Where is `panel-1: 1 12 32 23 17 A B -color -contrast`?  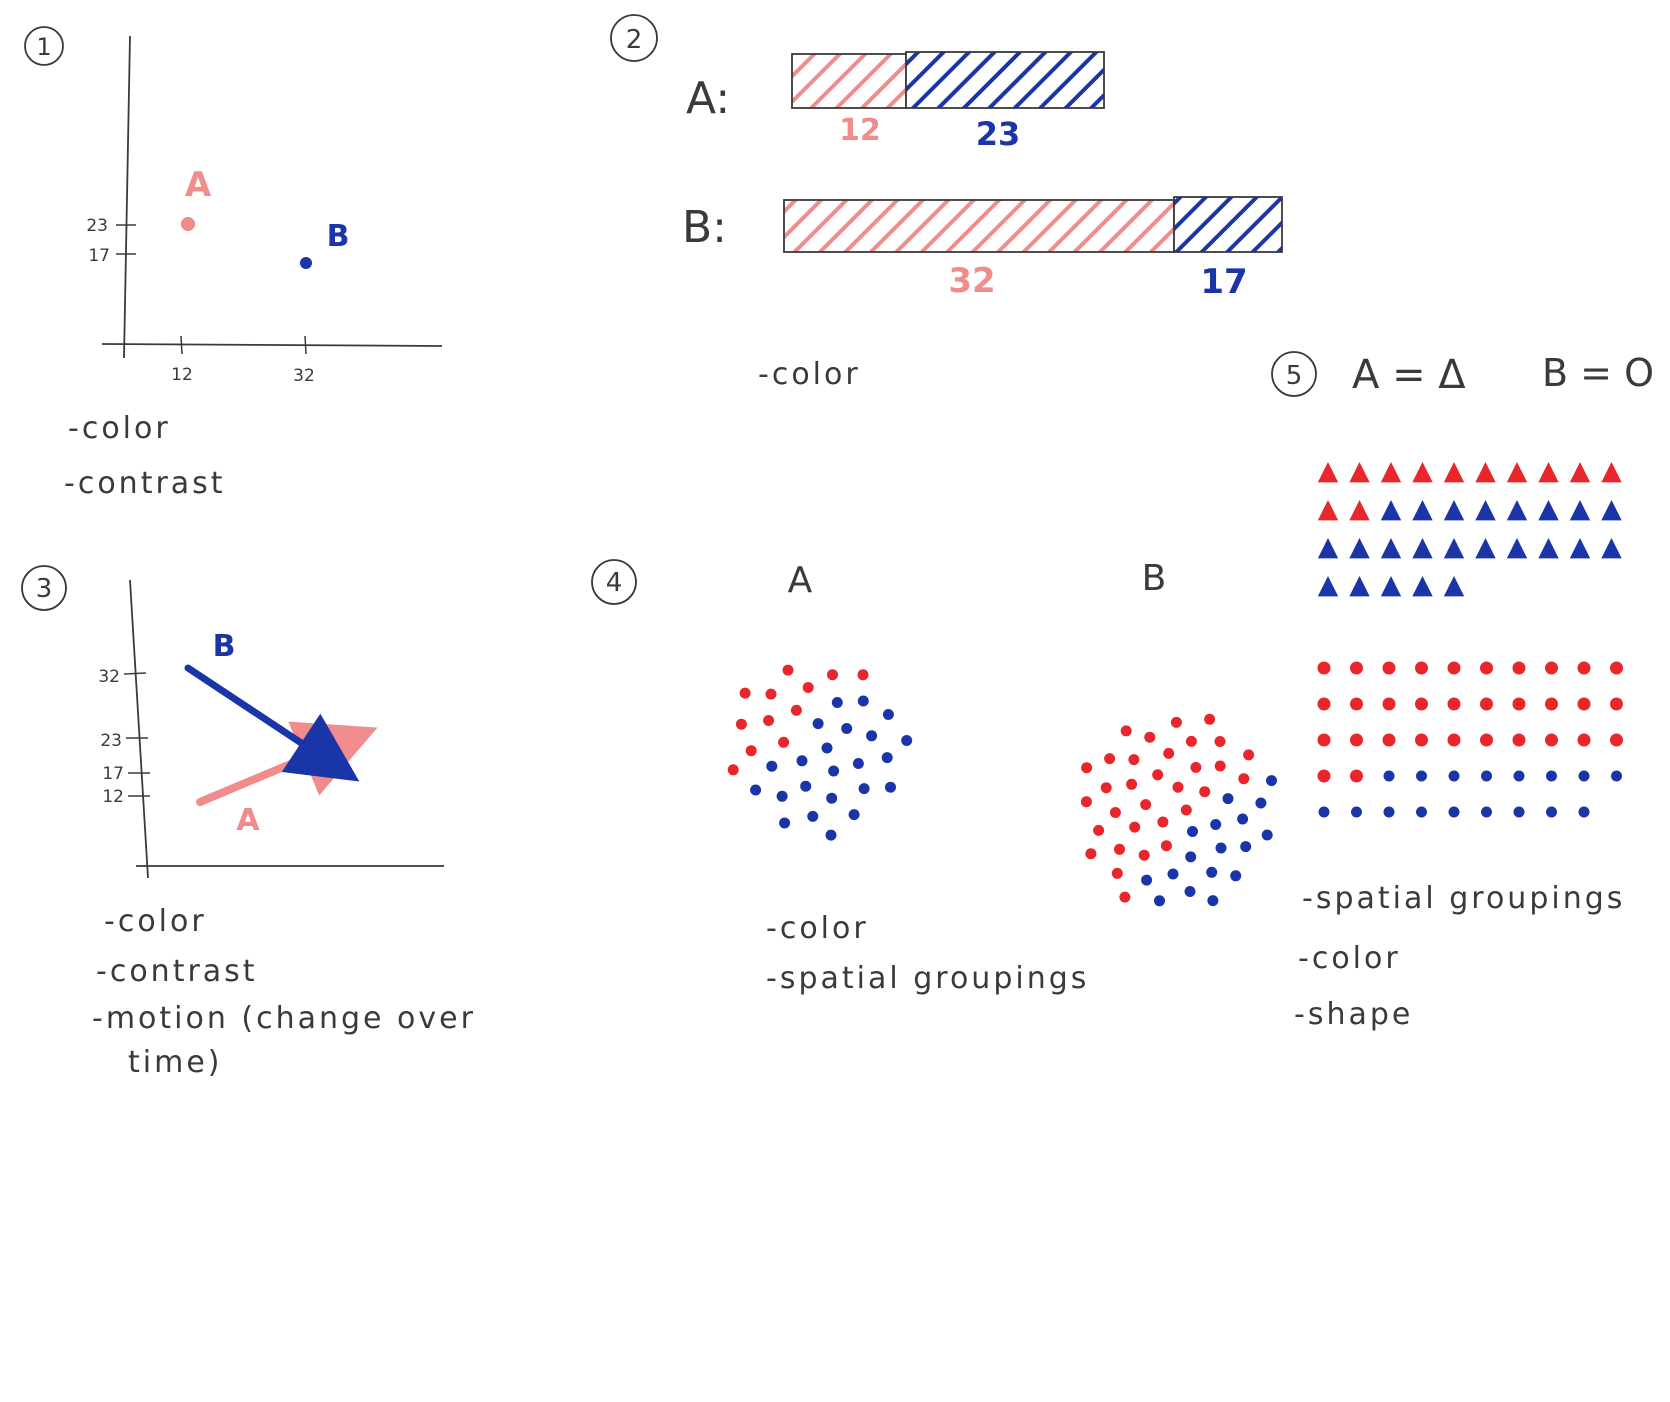
panel-1: 1 12 32 23 17 A B -color -contrast is located at coordinates (233, 263).